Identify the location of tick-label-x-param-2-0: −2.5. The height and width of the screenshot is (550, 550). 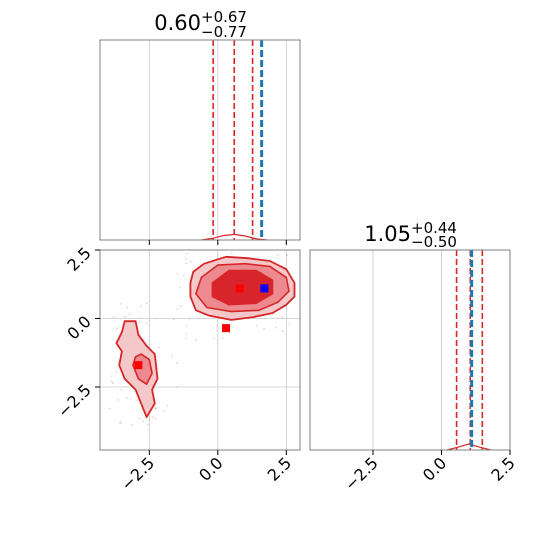
(361, 473).